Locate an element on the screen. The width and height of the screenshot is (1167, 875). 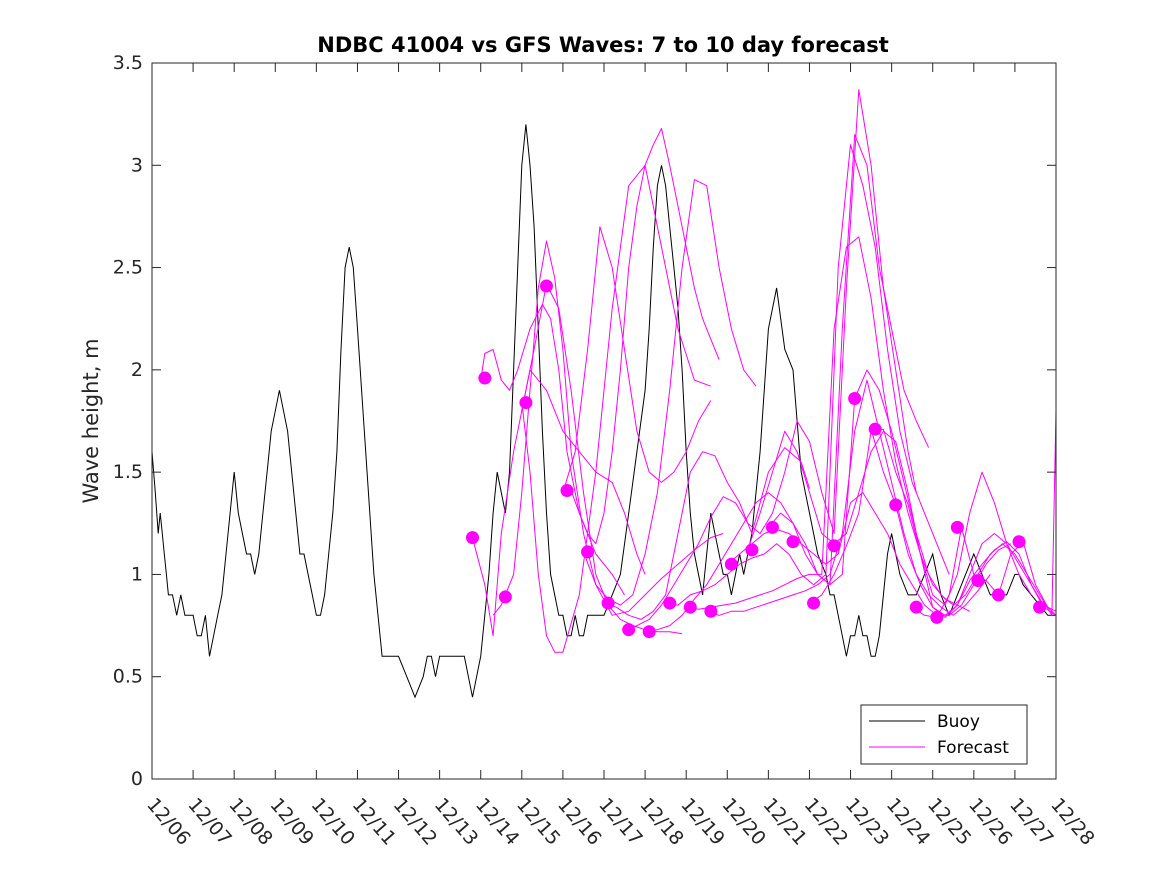
legend-label-forecast: Forecast is located at coordinates (973, 748).